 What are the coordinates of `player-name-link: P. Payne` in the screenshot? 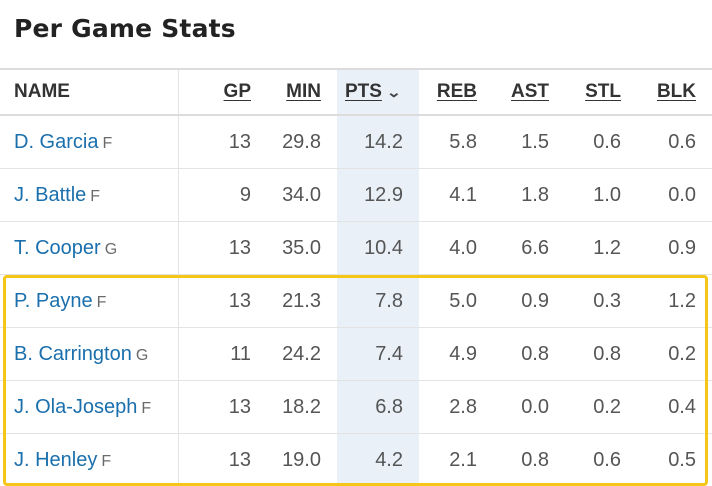 It's located at (53, 300).